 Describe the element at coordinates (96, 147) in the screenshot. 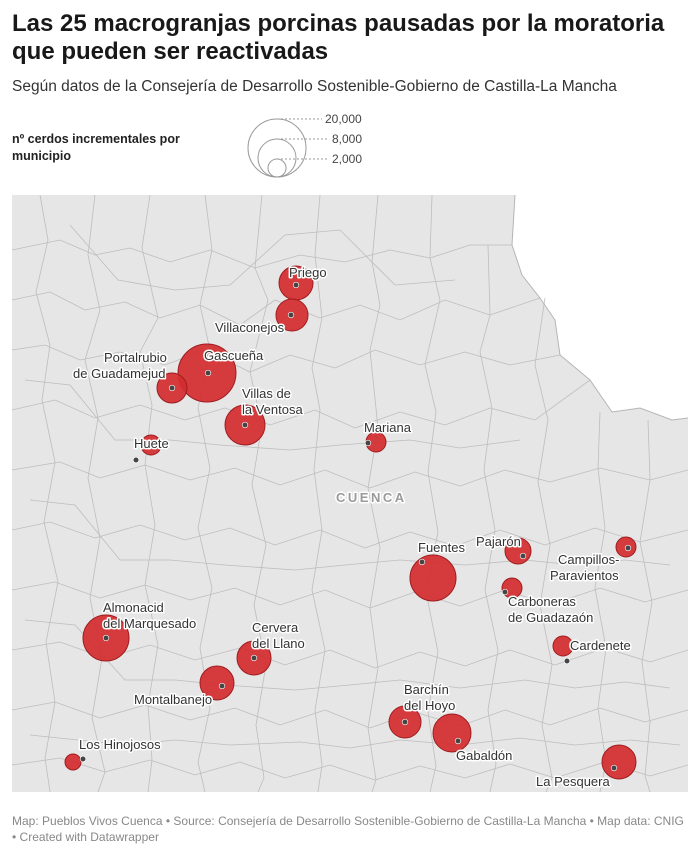

I see `legend-title: nº cerdos incrementales por municipio` at that location.